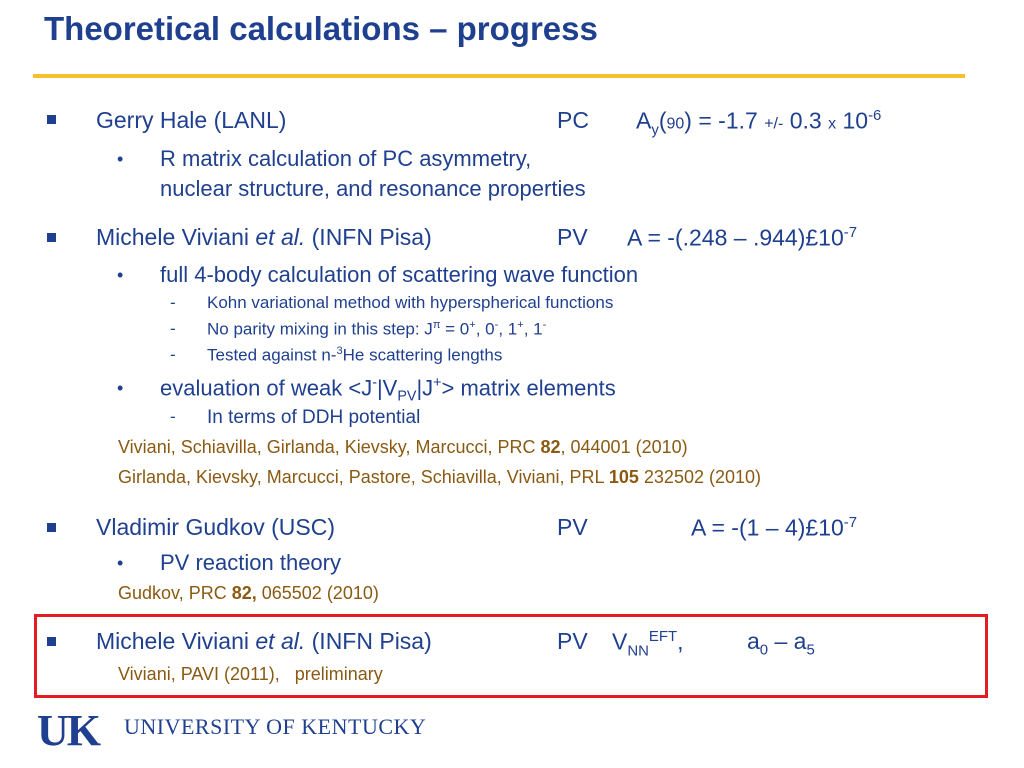 Image resolution: width=1024 pixels, height=768 pixels. Describe the element at coordinates (572, 641) in the screenshot. I see `section-4-type: PV` at that location.